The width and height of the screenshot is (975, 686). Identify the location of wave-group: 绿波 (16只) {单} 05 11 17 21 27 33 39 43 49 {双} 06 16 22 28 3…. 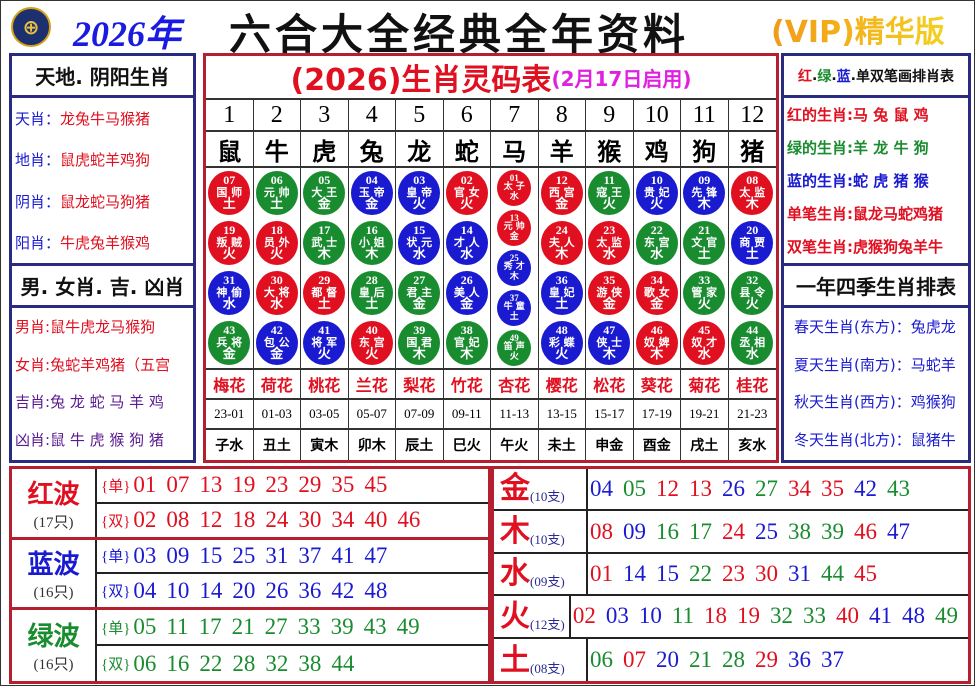
(250, 645).